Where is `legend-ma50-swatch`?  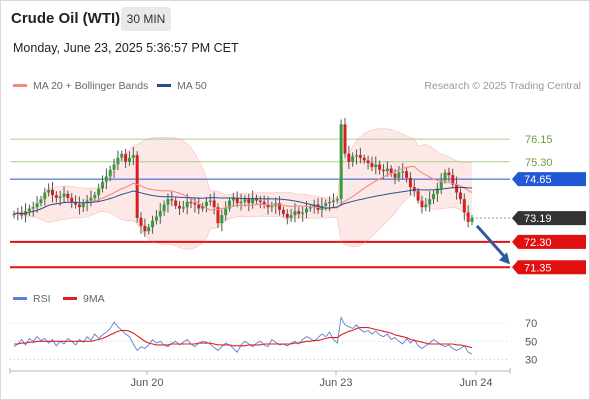
legend-ma50-swatch is located at coordinates (164, 85).